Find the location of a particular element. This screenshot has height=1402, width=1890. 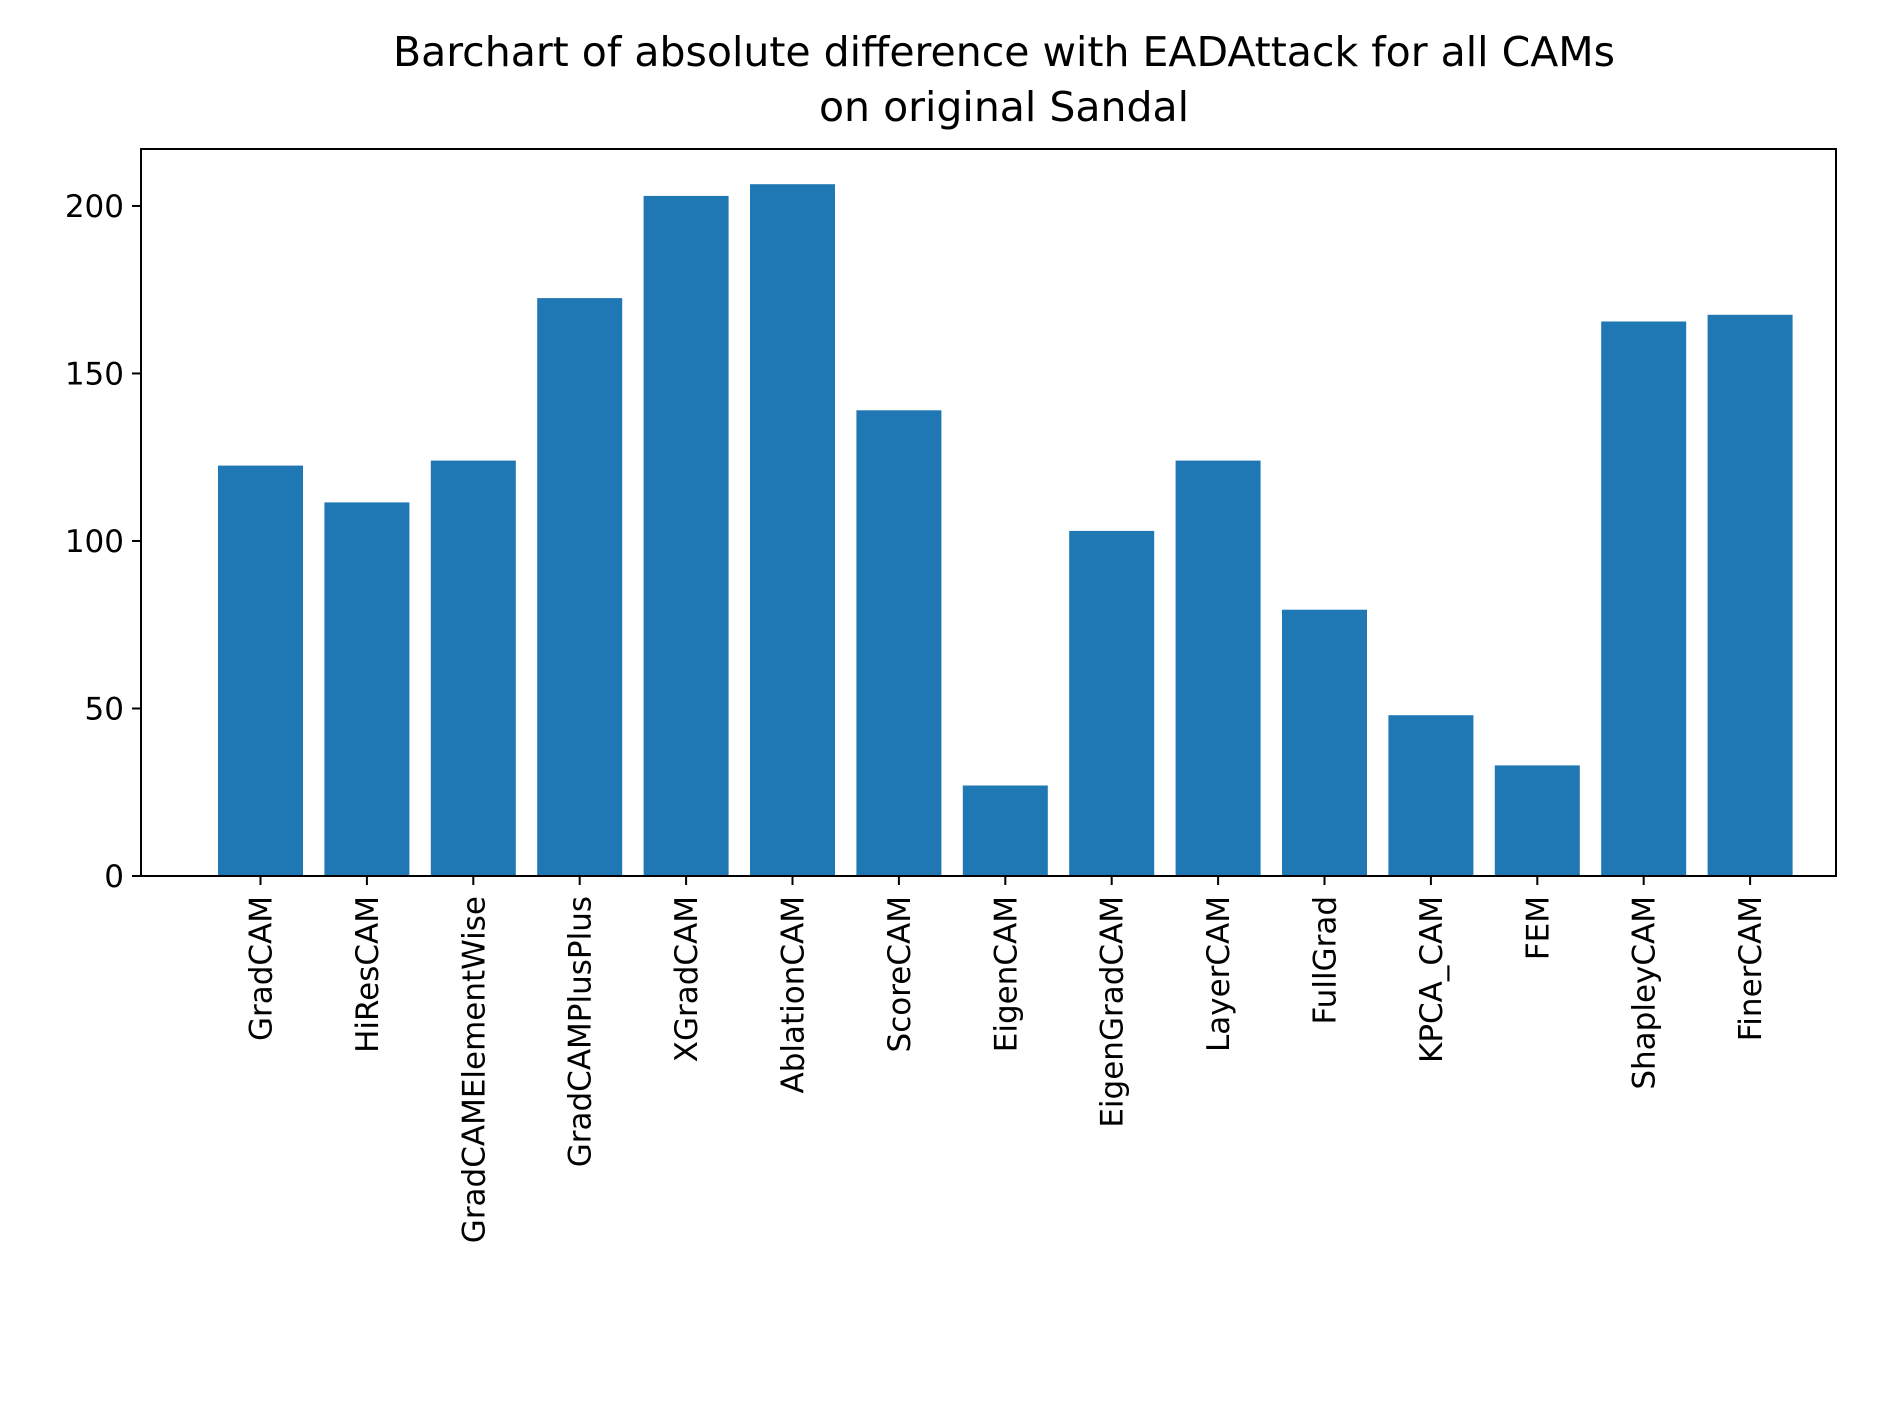

bar-scorecam is located at coordinates (899, 643).